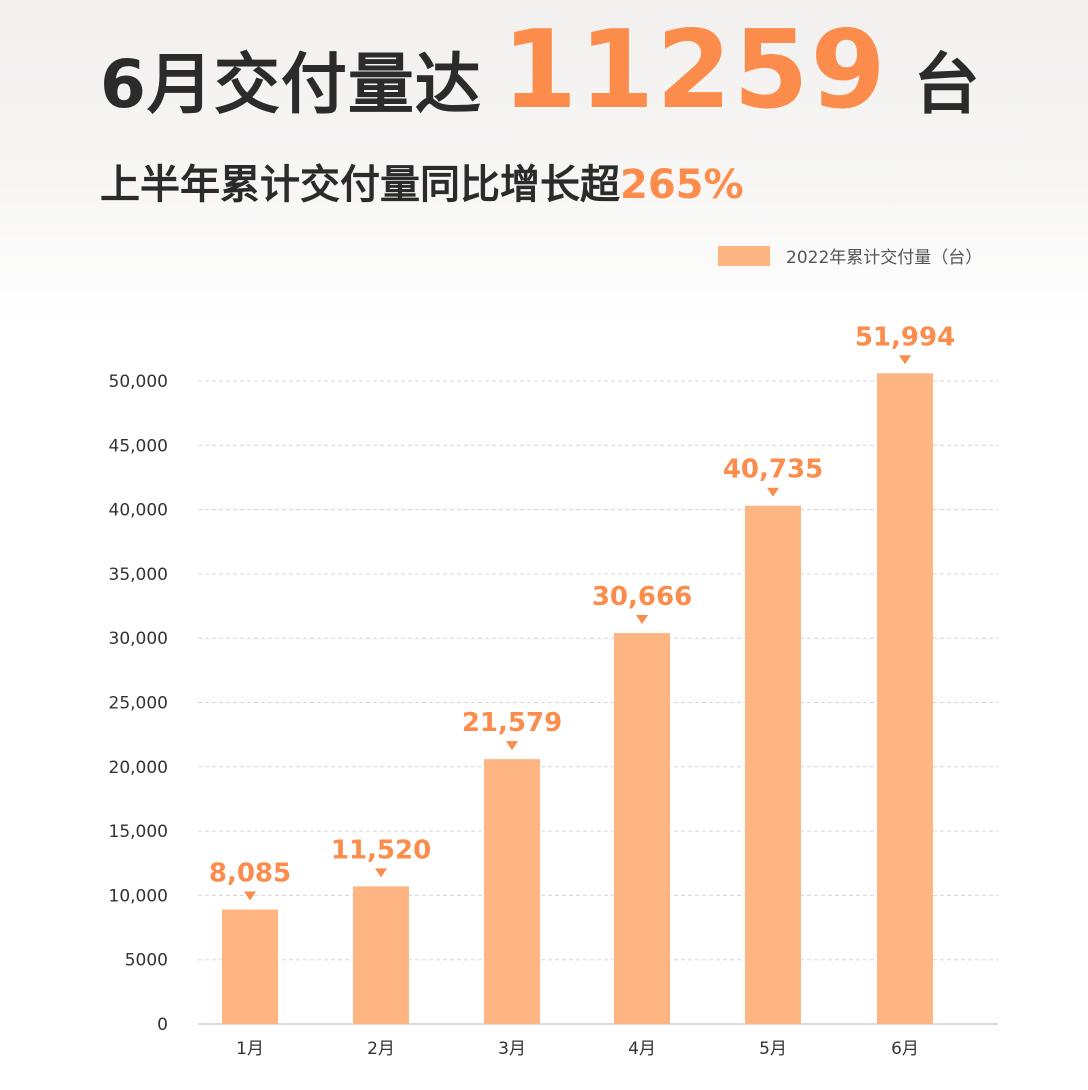  I want to click on growth-percent: 265%, so click(682, 185).